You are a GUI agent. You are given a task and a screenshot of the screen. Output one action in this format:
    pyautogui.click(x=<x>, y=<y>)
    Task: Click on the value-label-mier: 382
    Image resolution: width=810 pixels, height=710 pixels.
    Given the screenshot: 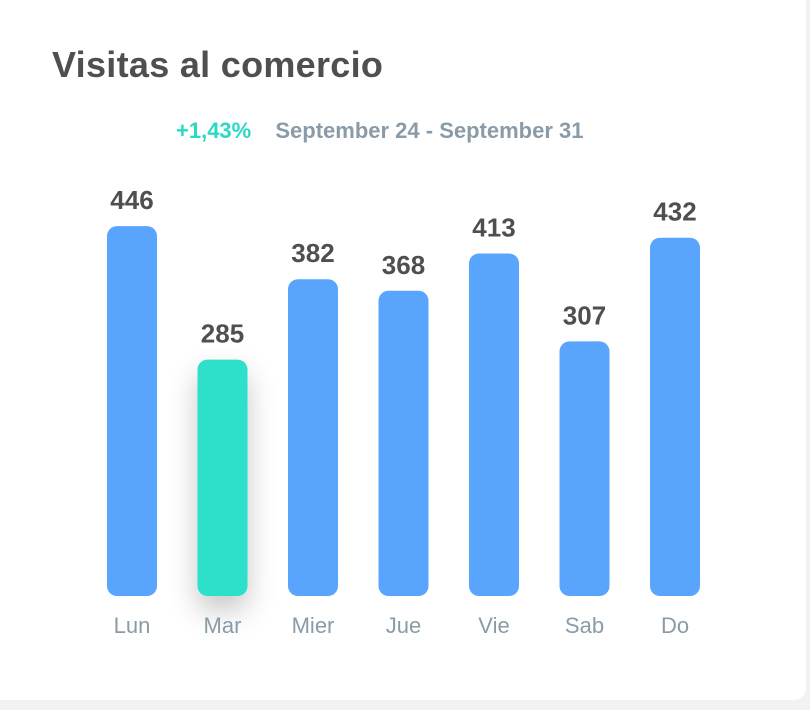 What is the action you would take?
    pyautogui.click(x=312, y=253)
    